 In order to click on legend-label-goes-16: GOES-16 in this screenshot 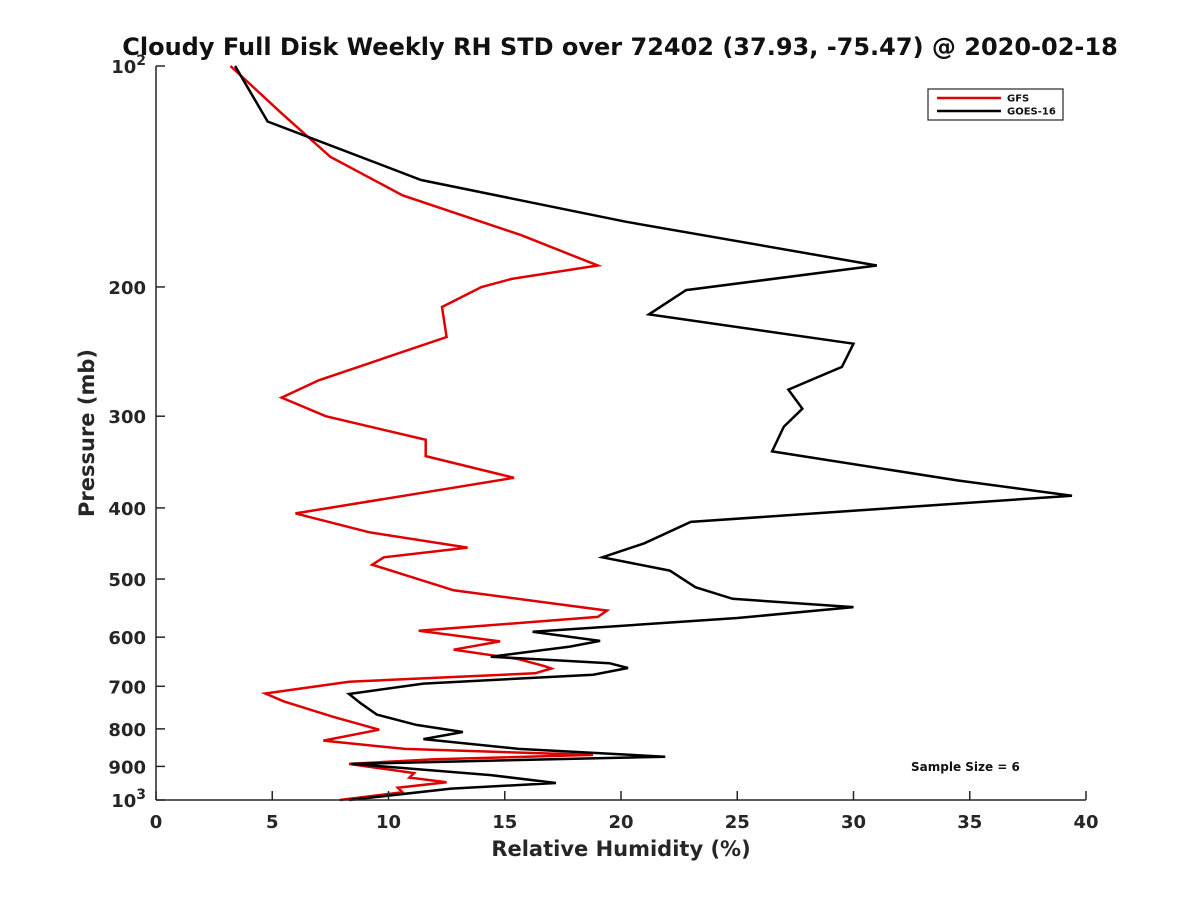, I will do `click(1031, 112)`.